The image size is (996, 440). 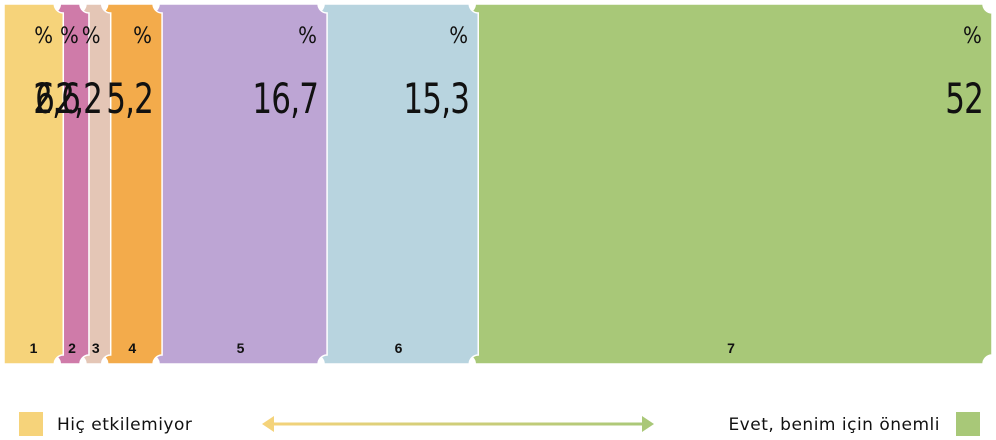 What do you see at coordinates (307, 36) in the screenshot?
I see `percent-sign-5: %` at bounding box center [307, 36].